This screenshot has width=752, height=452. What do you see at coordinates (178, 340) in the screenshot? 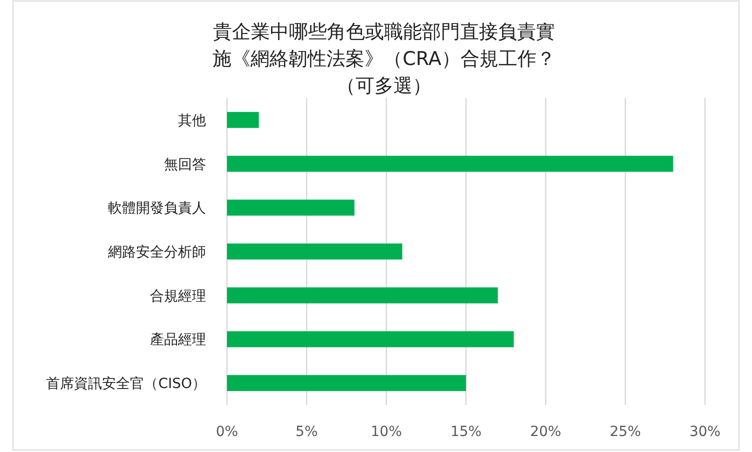
I see `y-tick-label: 產品經理` at bounding box center [178, 340].